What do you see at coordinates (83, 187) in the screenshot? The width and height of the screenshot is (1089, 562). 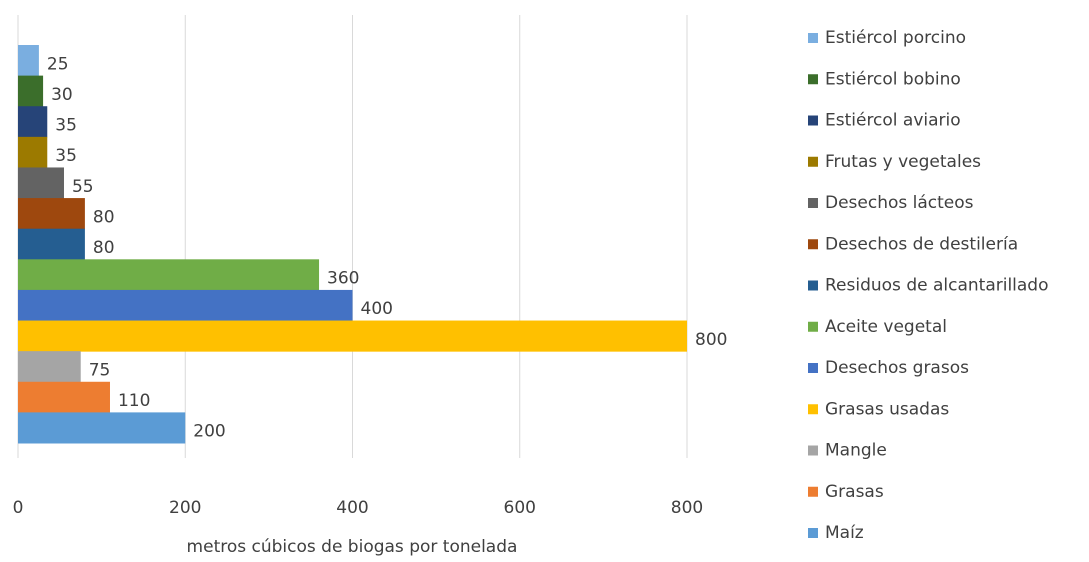 I see `value-label: 55` at bounding box center [83, 187].